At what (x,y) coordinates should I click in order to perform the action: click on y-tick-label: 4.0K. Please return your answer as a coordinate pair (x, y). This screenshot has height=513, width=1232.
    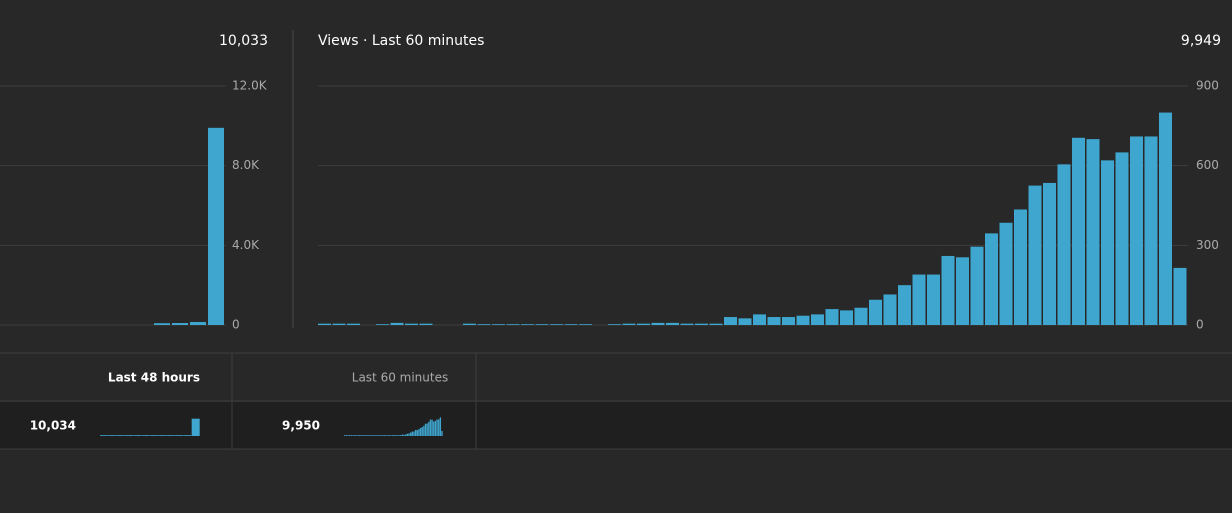
    Looking at the image, I should click on (246, 245).